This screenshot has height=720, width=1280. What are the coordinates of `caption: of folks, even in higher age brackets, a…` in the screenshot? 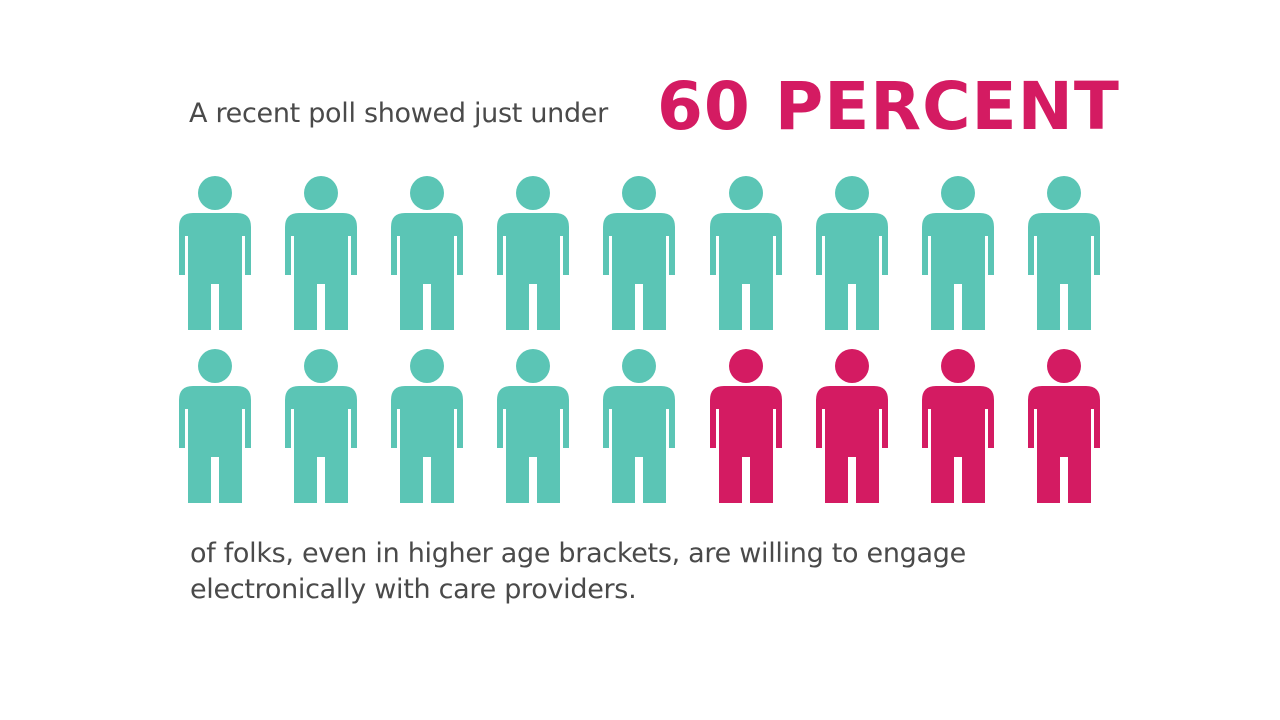 It's located at (640, 572).